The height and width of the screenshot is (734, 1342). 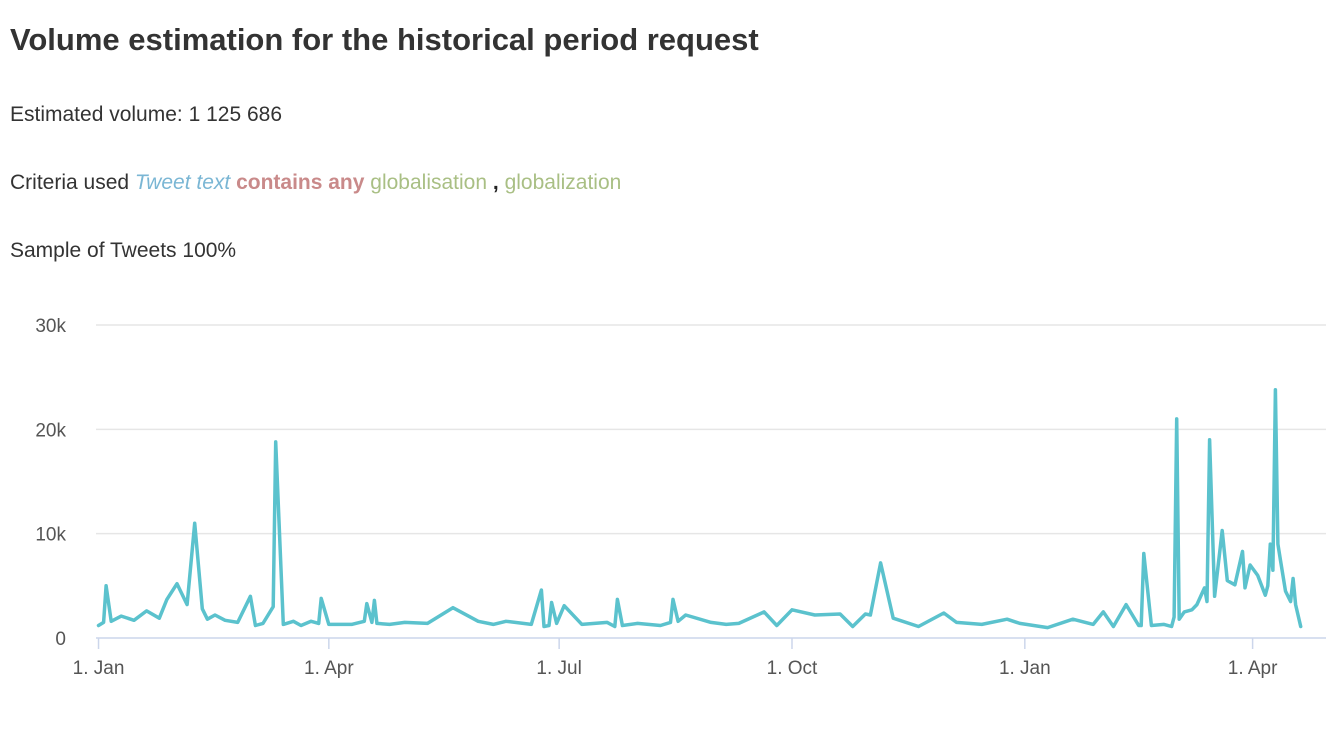 I want to click on x-axis: 1. Jan 1. Apr 1. Jul 1. Oct 1. Jan 1. Apr, so click(x=675, y=658).